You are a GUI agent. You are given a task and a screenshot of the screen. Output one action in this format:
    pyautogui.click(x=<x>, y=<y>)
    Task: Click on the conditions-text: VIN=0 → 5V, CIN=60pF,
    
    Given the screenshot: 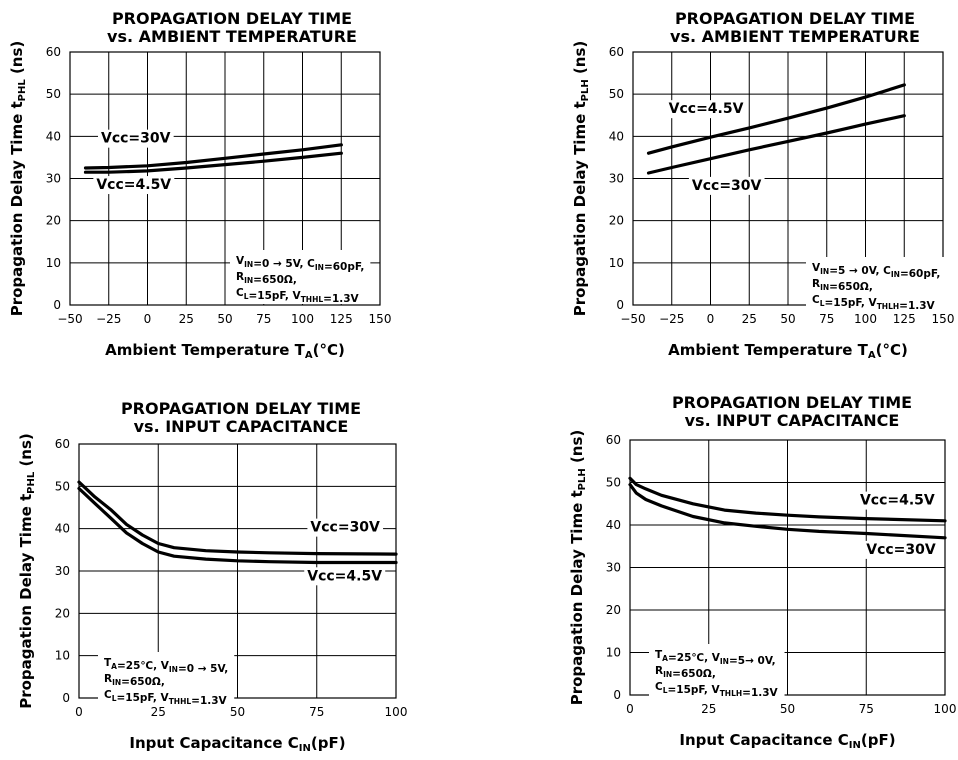 What is the action you would take?
    pyautogui.click(x=300, y=264)
    